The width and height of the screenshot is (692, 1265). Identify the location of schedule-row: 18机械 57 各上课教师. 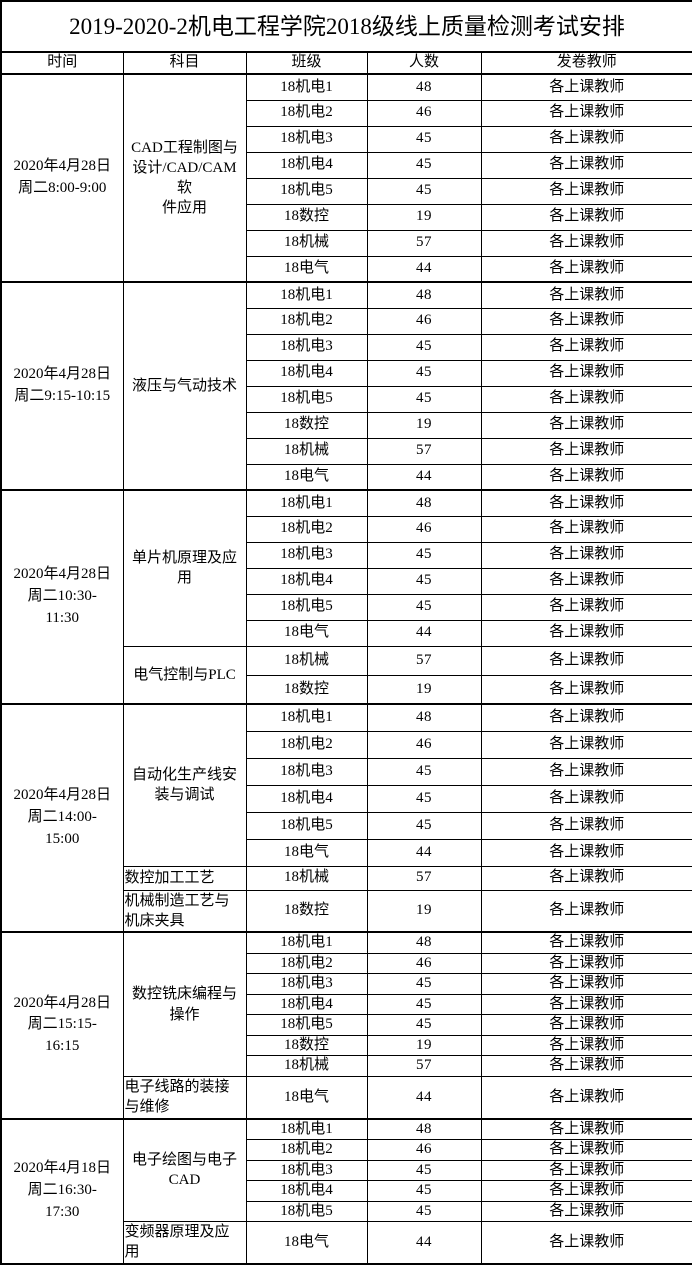
(346, 1066).